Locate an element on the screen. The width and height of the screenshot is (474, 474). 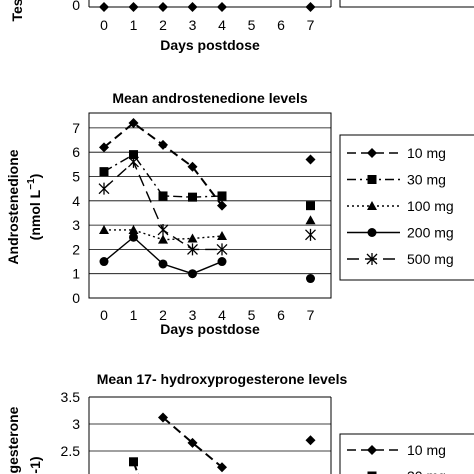
testosterone-panel: Tes 0 0 1 2 3 4 5 6 7 Days postdose is located at coordinates (241, 26).